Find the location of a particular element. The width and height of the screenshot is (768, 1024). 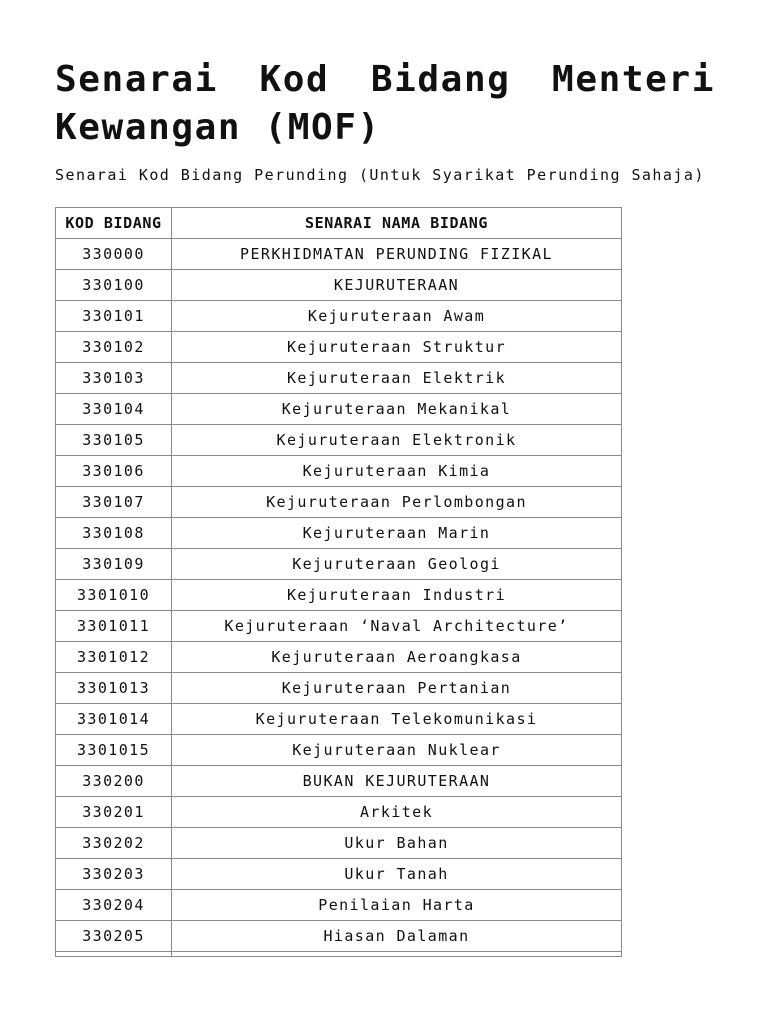

table-row: 3301015 Kejuruteraan Nuklear is located at coordinates (338, 750).